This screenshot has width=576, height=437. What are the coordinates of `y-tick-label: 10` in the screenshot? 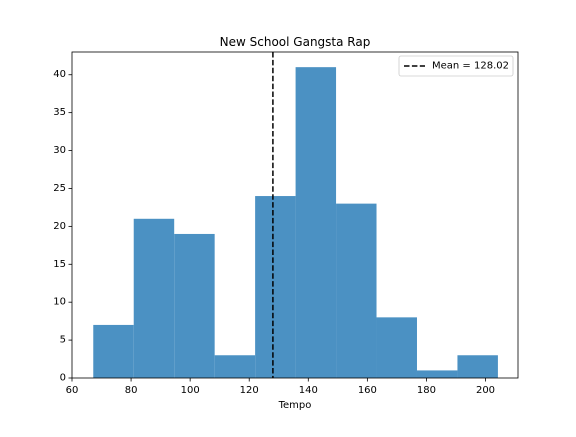 It's located at (59, 302).